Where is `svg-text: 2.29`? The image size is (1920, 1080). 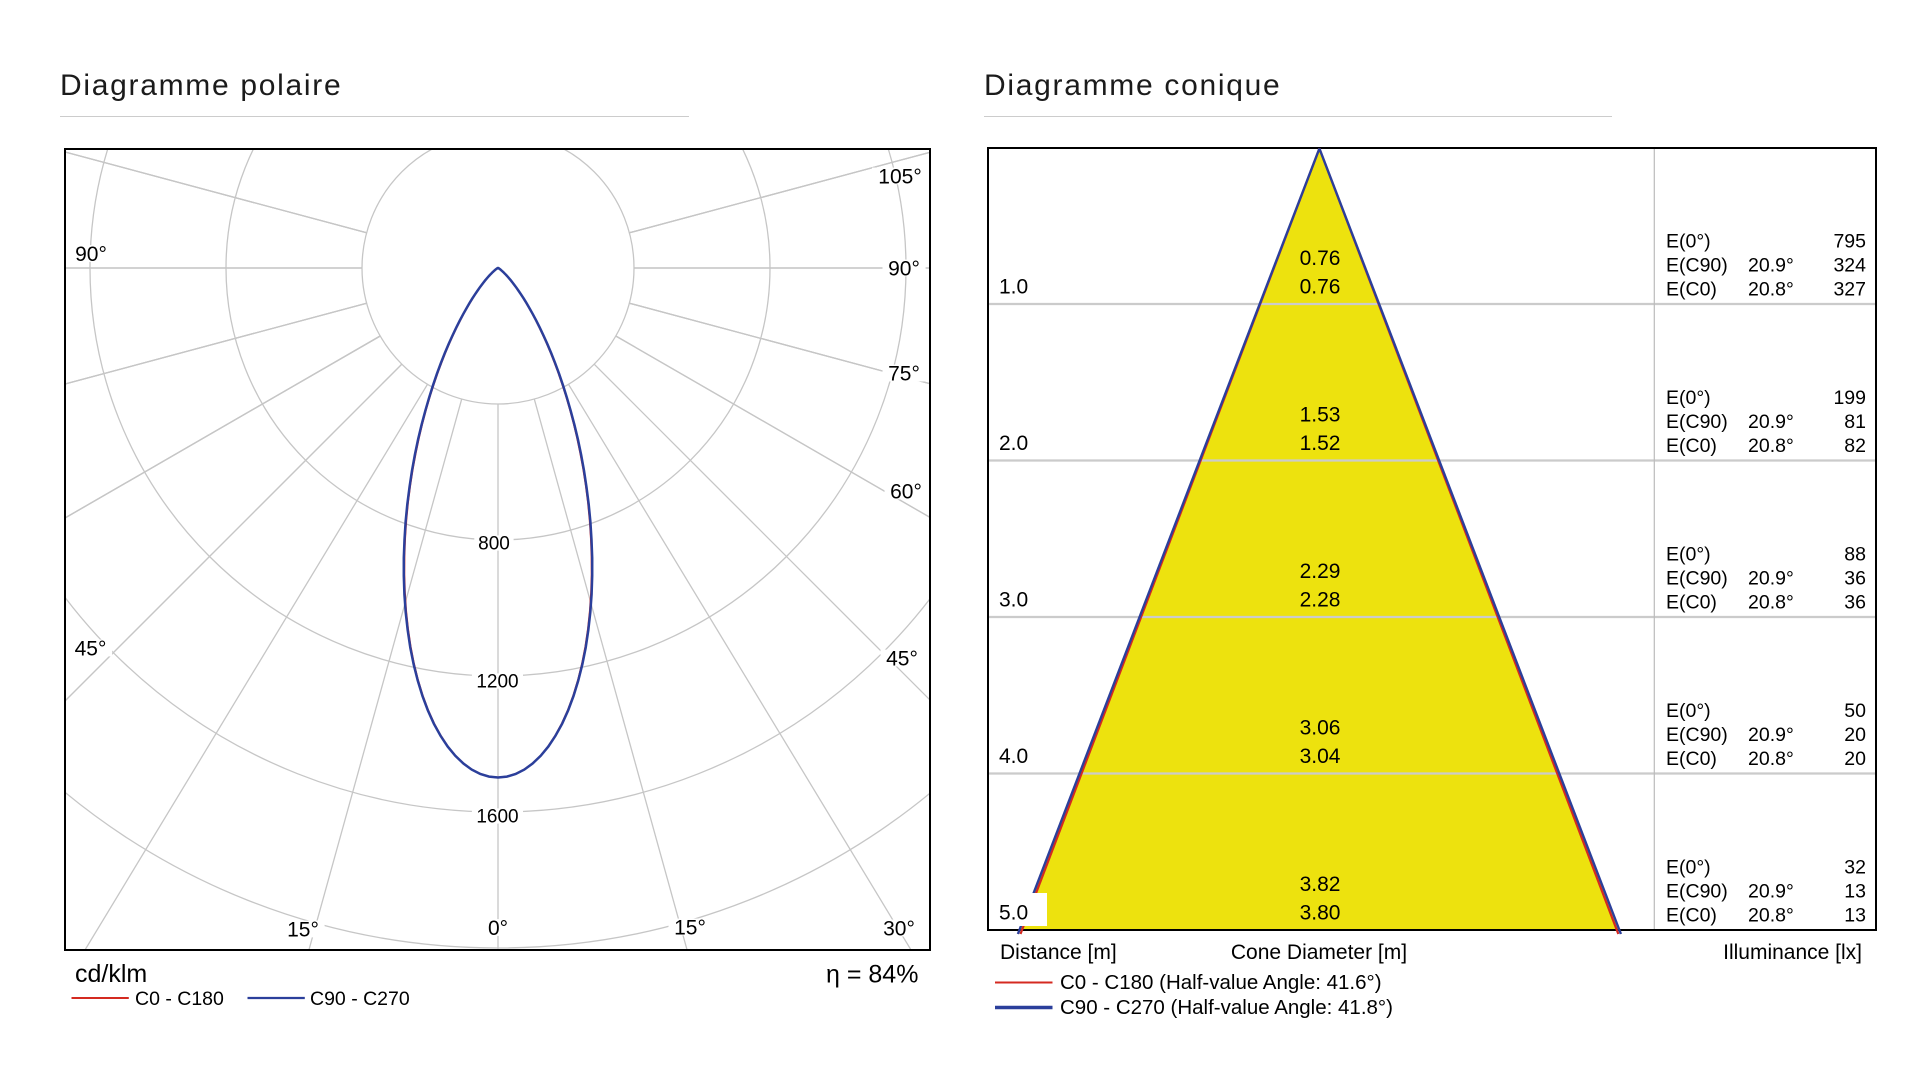
svg-text: 2.29 is located at coordinates (1320, 571).